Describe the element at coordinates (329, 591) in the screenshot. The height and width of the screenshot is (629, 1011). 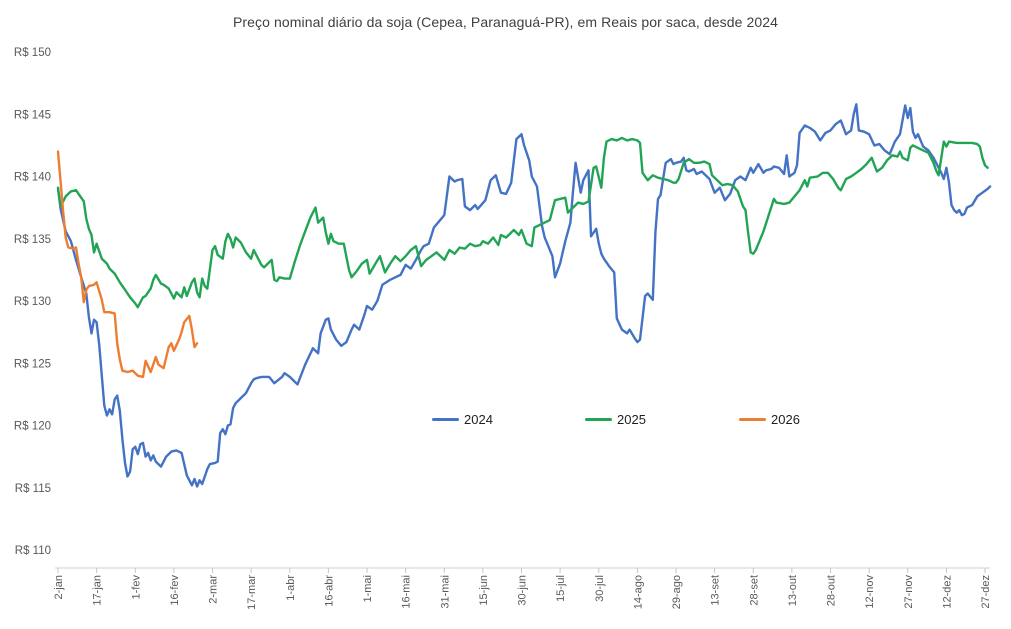
I see `x-axis-label: 16-abr` at that location.